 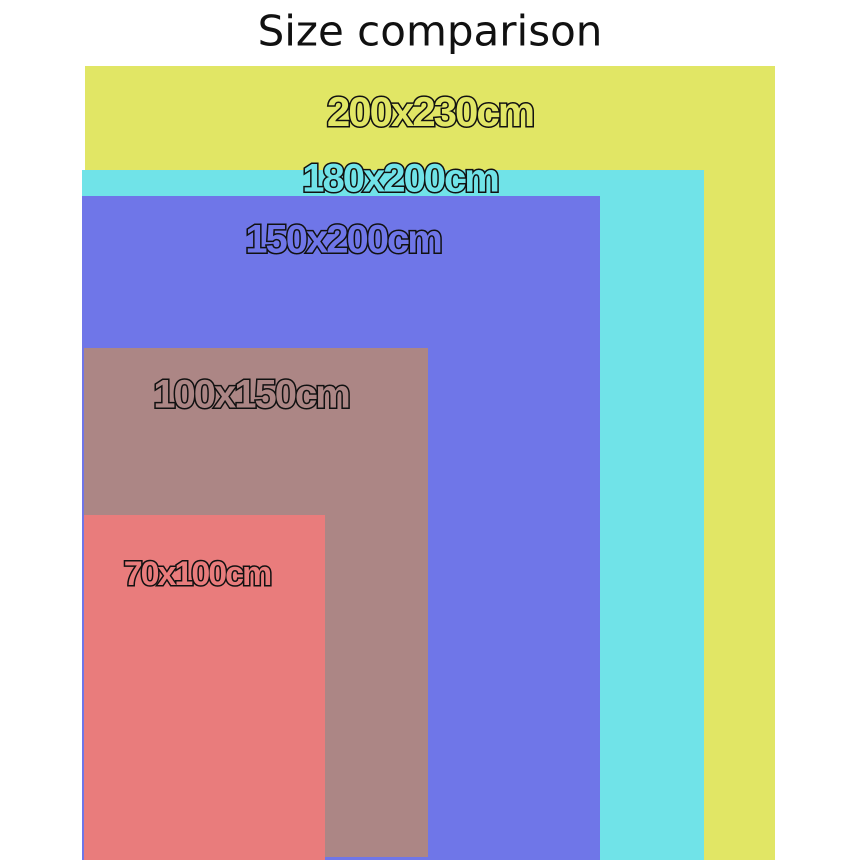 I want to click on title: Size comparison, so click(x=430, y=31).